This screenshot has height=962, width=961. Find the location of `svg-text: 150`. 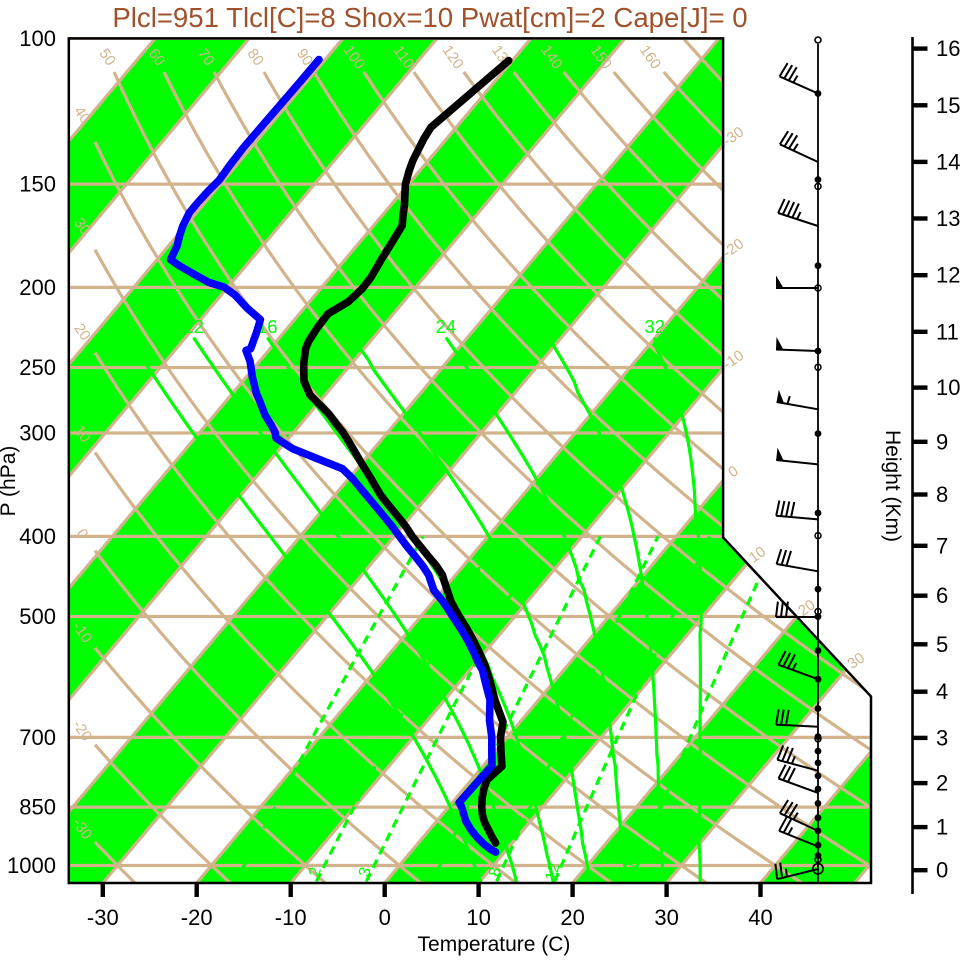

svg-text: 150 is located at coordinates (37, 184).